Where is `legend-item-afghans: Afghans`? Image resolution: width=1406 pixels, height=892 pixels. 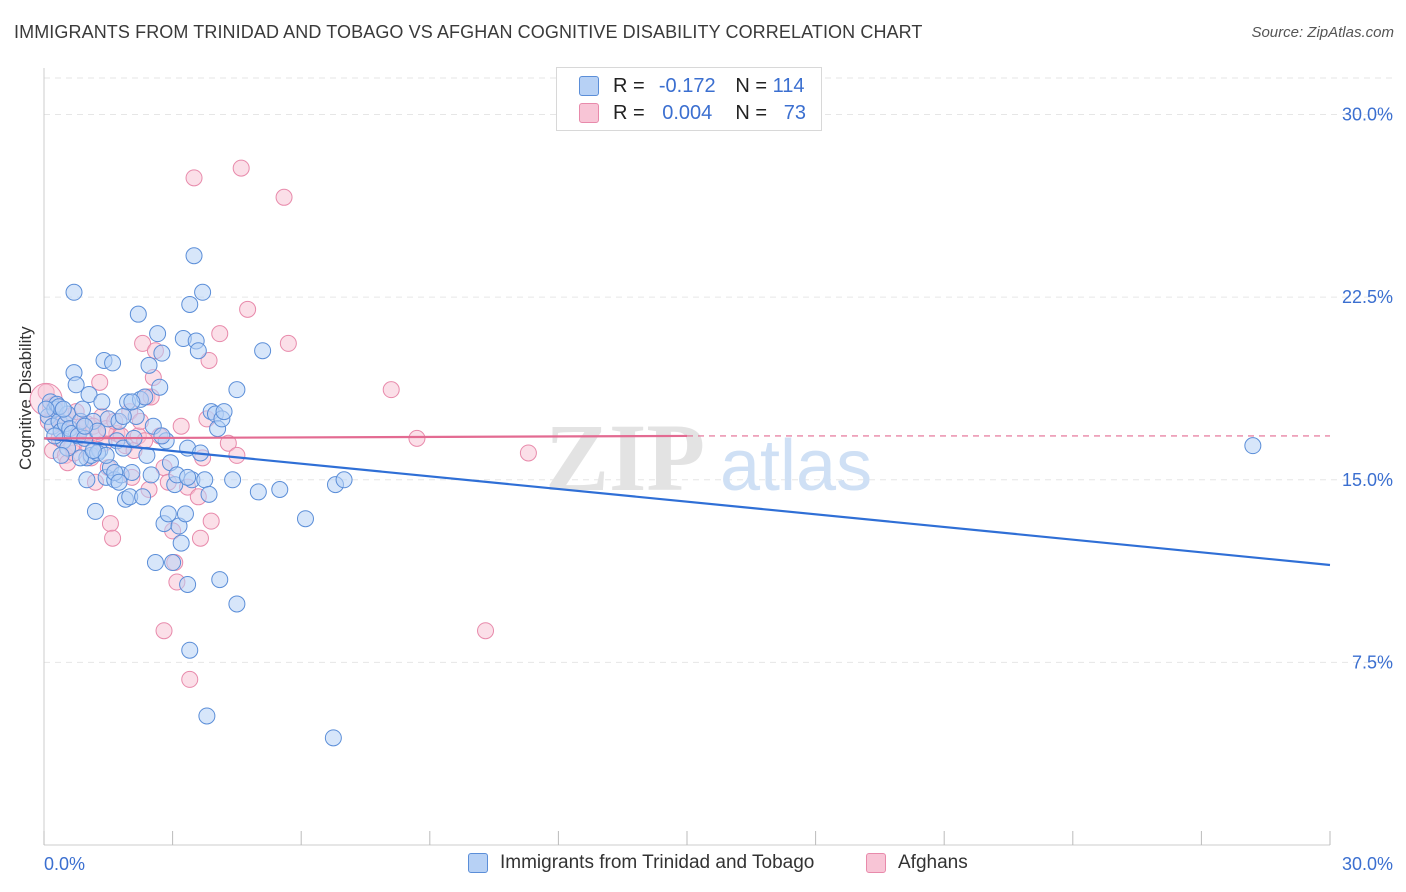 legend-item-afghans: Afghans is located at coordinates (917, 863).